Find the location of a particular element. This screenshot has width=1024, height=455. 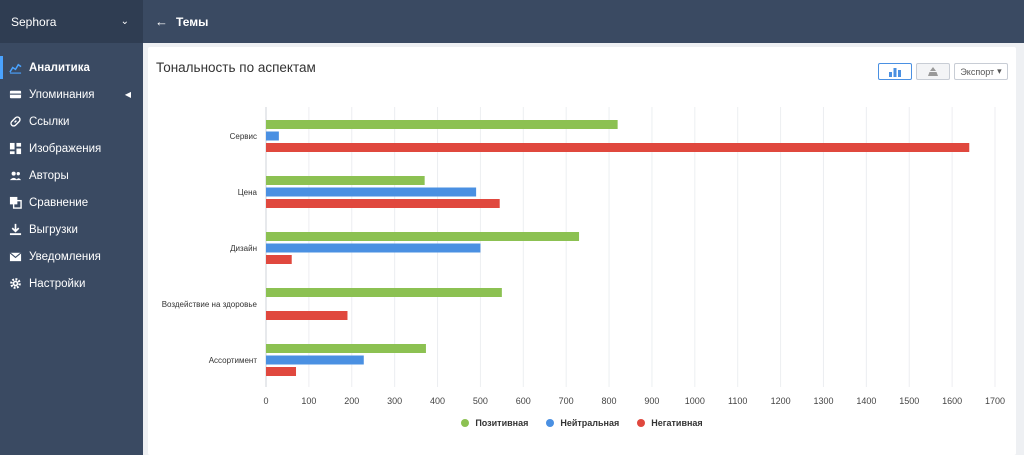

x-tick-label: 400 is located at coordinates (437, 401).